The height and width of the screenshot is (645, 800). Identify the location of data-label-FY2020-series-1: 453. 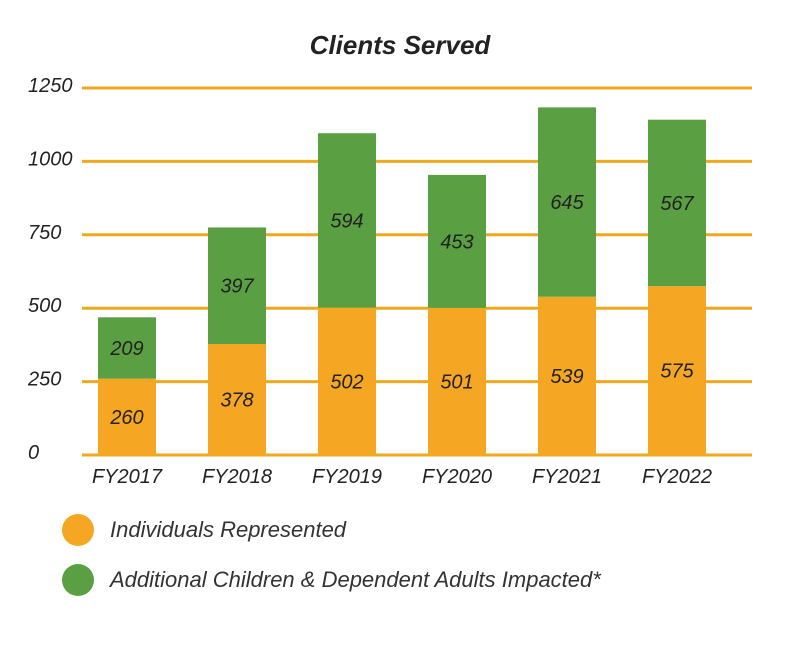
(456, 242).